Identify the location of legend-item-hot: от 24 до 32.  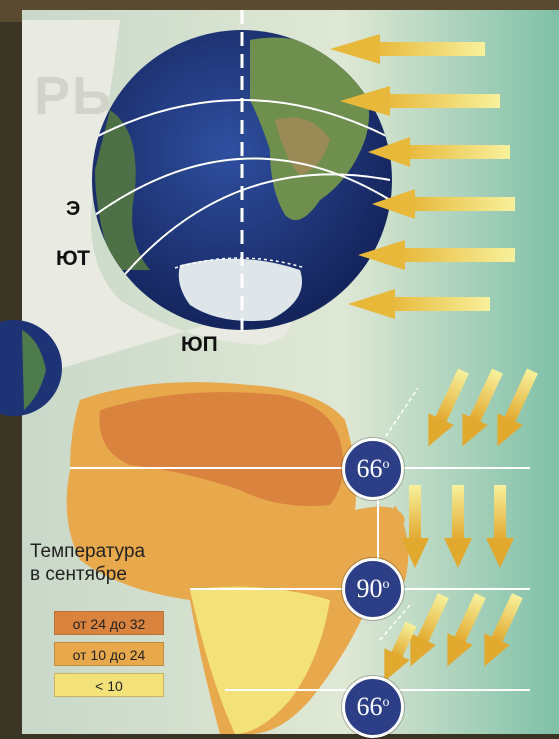
(109, 623).